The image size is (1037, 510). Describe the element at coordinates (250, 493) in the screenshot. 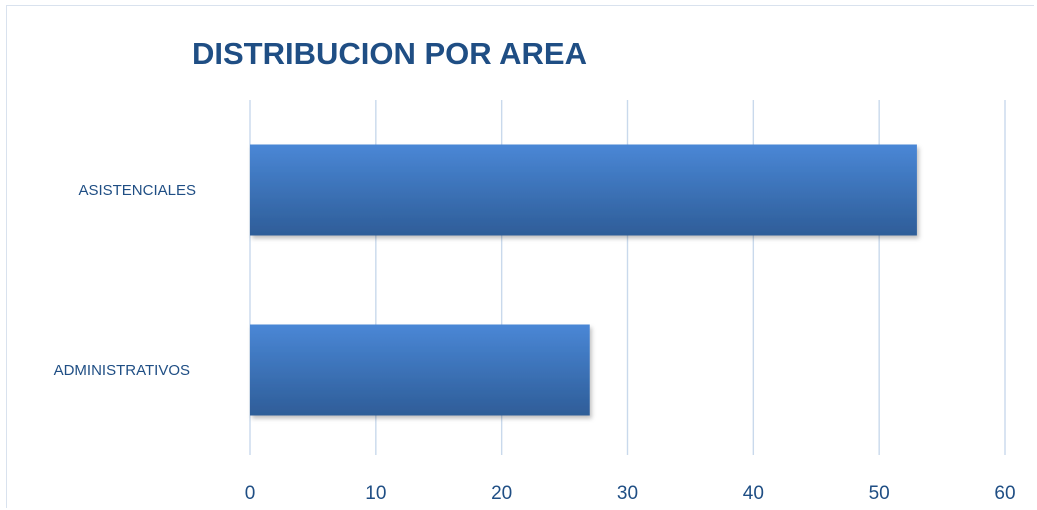

I see `x-tick-label-0: 0` at that location.